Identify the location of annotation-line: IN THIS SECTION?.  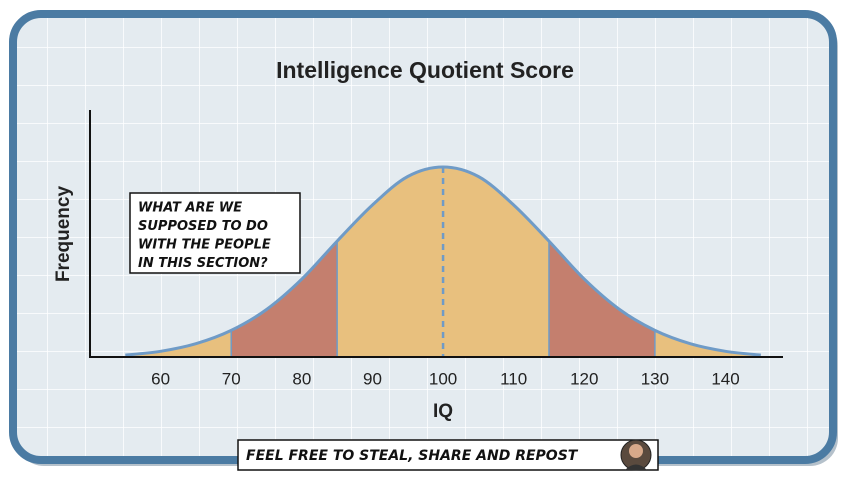
(203, 263).